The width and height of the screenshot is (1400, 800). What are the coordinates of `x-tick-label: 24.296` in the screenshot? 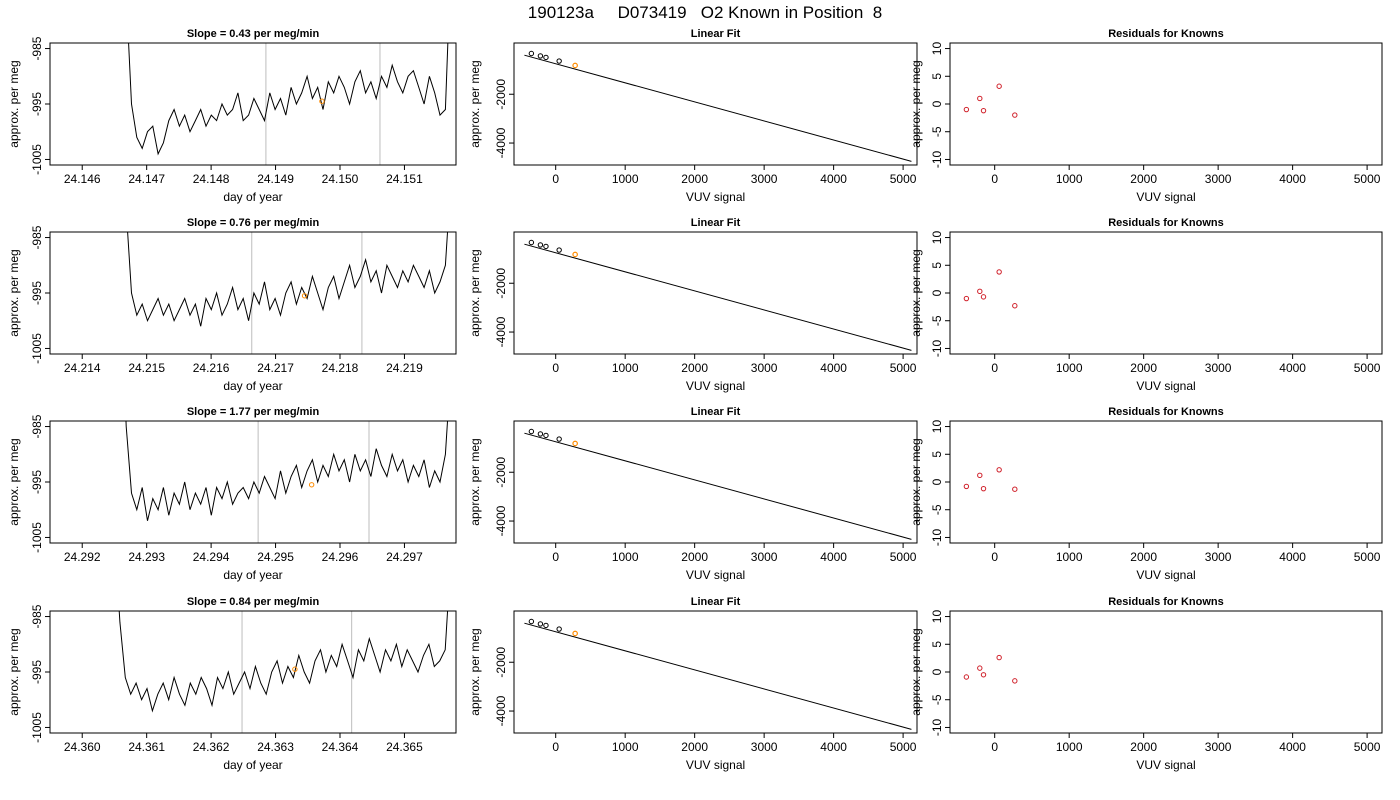 It's located at (340, 557).